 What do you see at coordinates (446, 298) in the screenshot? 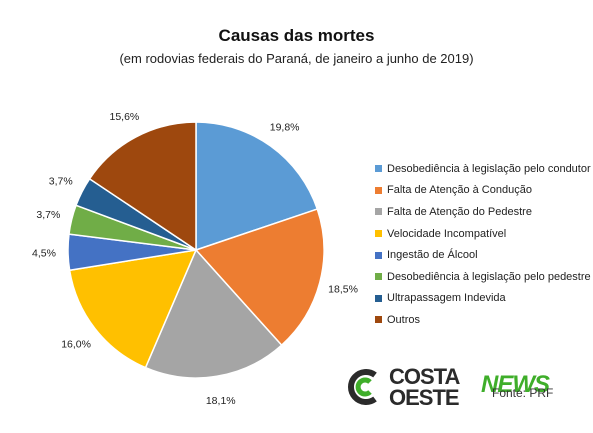
I see `legend-label: Ultrapassagem Indevida` at bounding box center [446, 298].